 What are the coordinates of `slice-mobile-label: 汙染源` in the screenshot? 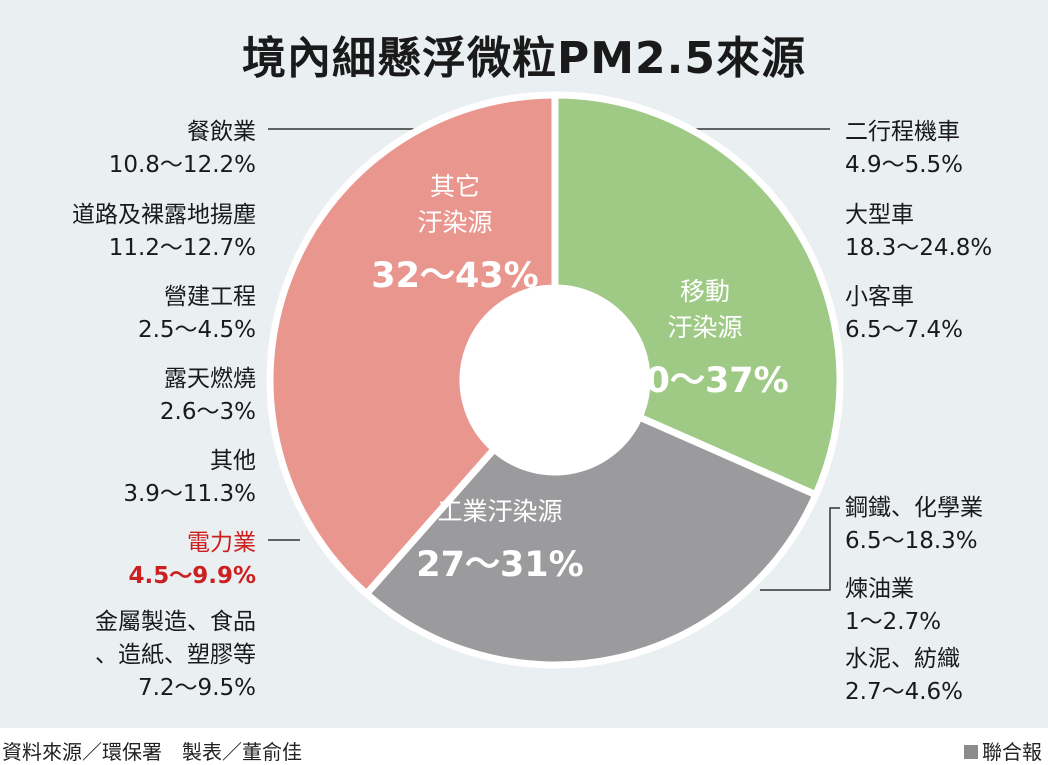 It's located at (704, 327).